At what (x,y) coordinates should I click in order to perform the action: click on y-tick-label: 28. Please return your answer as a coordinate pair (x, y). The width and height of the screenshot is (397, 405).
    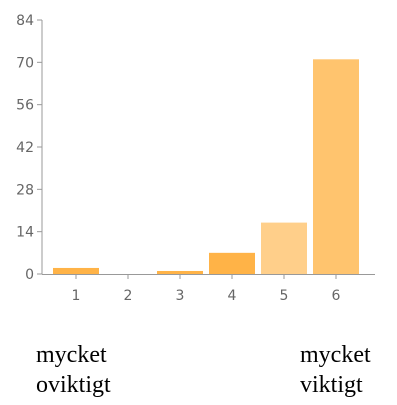
    Looking at the image, I should click on (25, 190).